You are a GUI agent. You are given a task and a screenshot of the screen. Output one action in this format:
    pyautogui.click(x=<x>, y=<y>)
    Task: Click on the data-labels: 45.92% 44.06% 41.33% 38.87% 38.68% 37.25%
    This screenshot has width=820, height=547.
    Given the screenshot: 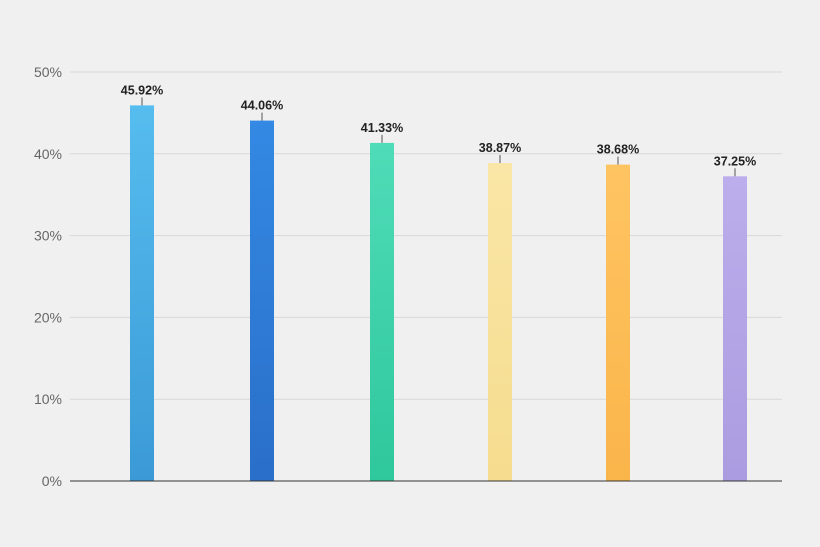 What is the action you would take?
    pyautogui.click(x=438, y=130)
    